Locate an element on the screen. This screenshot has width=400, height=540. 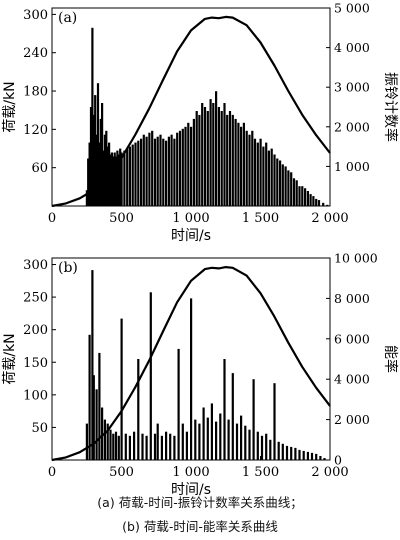
caption-a-text: 荷载-时间-振铃计数率关系曲线； is located at coordinates (210, 502).